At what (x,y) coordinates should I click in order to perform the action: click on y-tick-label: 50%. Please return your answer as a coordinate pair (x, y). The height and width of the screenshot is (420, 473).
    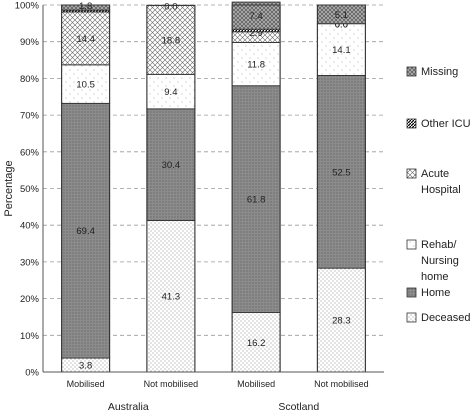
    Looking at the image, I should click on (30, 189).